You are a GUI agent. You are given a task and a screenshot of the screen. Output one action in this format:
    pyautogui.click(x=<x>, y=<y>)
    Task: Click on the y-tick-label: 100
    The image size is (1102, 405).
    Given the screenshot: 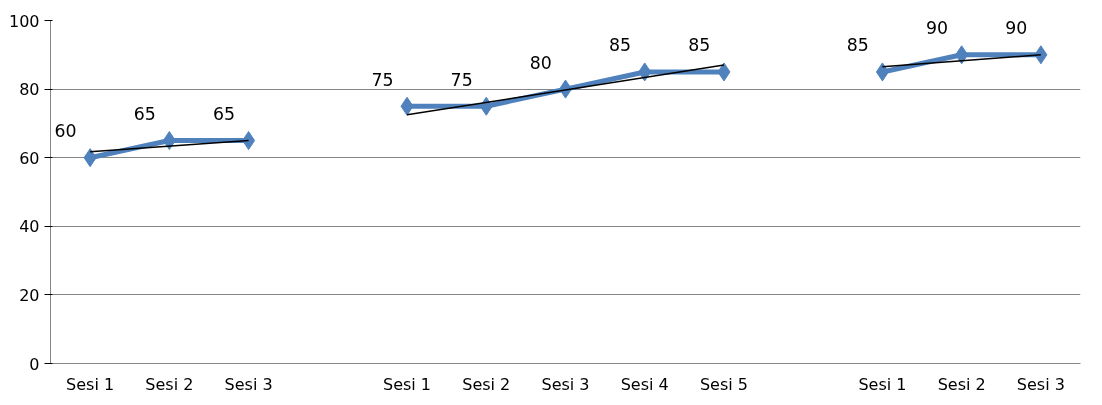 What is the action you would take?
    pyautogui.click(x=24, y=21)
    